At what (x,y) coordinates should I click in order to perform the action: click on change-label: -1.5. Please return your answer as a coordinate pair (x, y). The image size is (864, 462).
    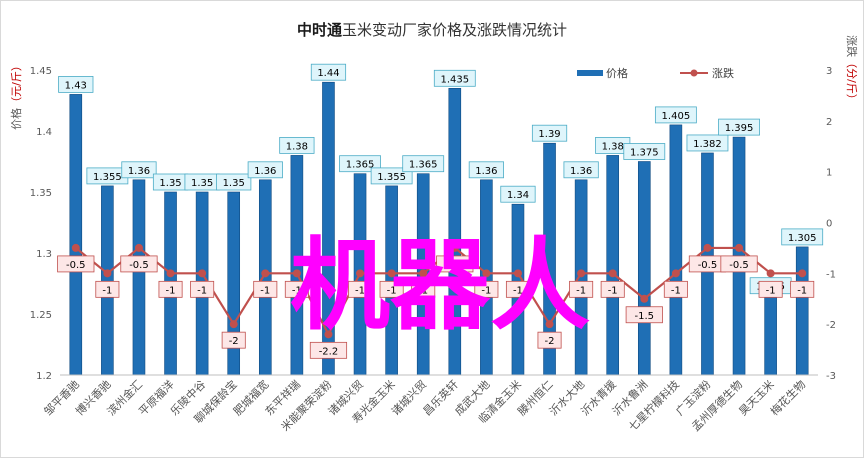
    Looking at the image, I should click on (645, 316).